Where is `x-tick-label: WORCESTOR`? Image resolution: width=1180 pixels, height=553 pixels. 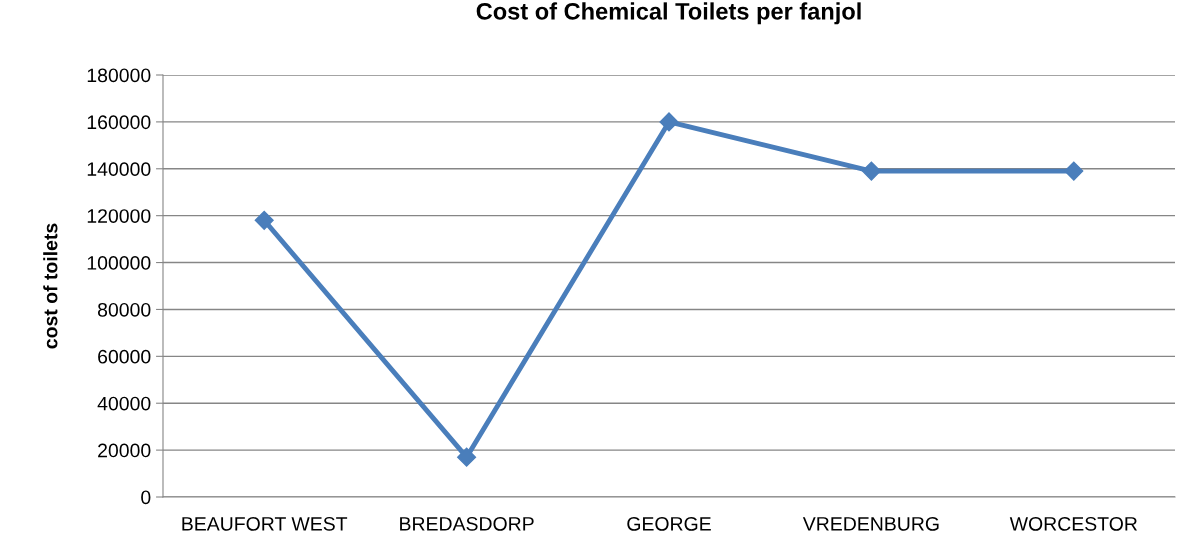 x-tick-label: WORCESTOR is located at coordinates (1073, 523).